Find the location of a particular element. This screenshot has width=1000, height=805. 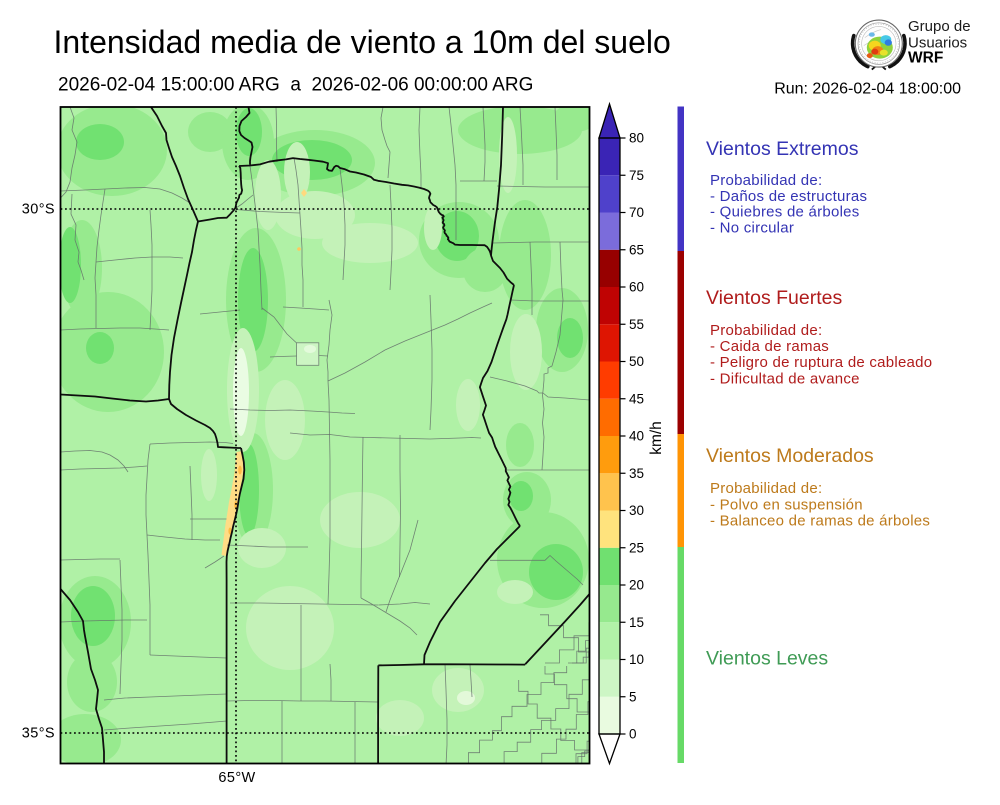

svg-text: Vientos Leves is located at coordinates (767, 659).